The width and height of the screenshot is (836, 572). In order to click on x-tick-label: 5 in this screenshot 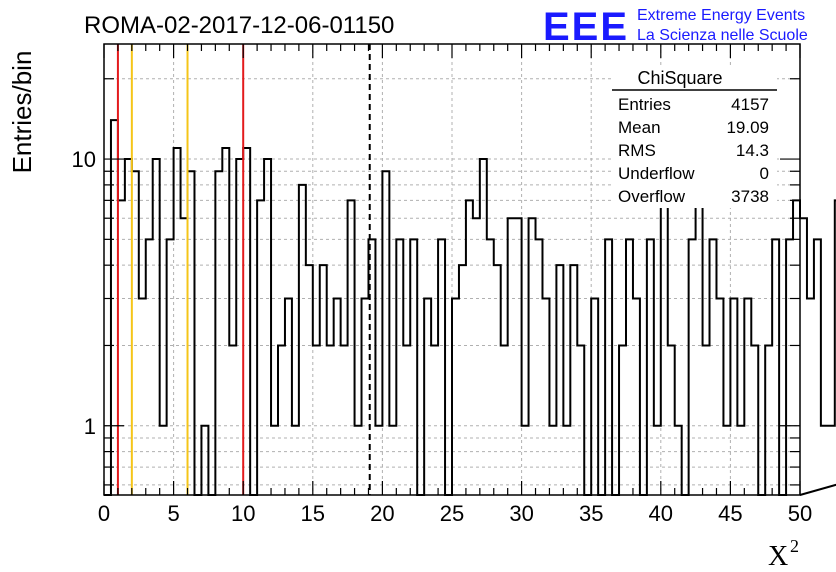, I will do `click(173, 513)`.